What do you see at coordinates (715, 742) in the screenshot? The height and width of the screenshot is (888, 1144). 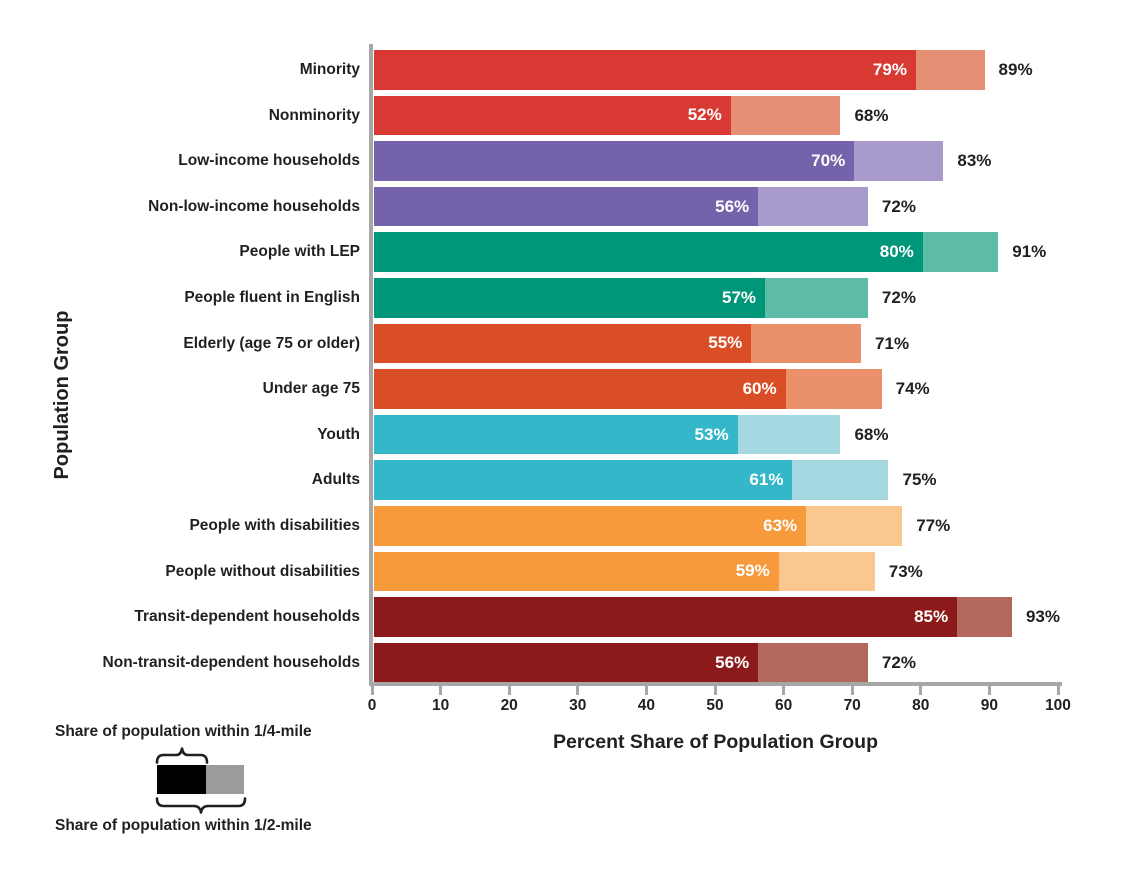 I see `x-axis-title: Percent Share of Population Group` at bounding box center [715, 742].